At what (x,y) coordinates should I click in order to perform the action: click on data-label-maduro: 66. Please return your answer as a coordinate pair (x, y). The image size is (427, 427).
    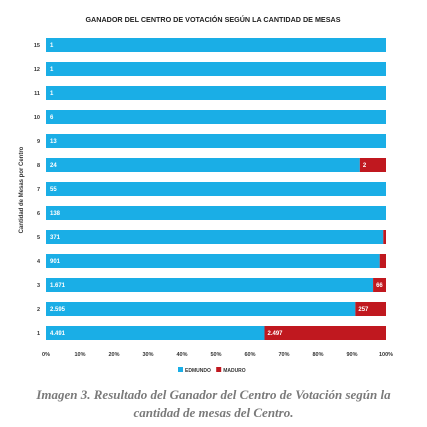
    Looking at the image, I should click on (379, 286).